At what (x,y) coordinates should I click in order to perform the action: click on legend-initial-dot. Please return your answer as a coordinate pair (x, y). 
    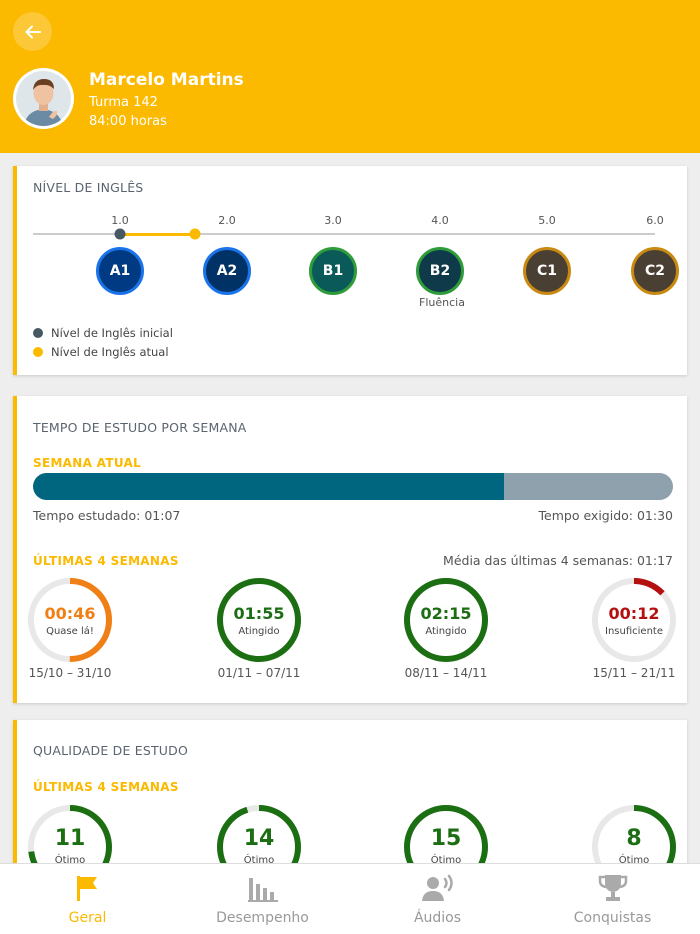
    Looking at the image, I should click on (38, 333).